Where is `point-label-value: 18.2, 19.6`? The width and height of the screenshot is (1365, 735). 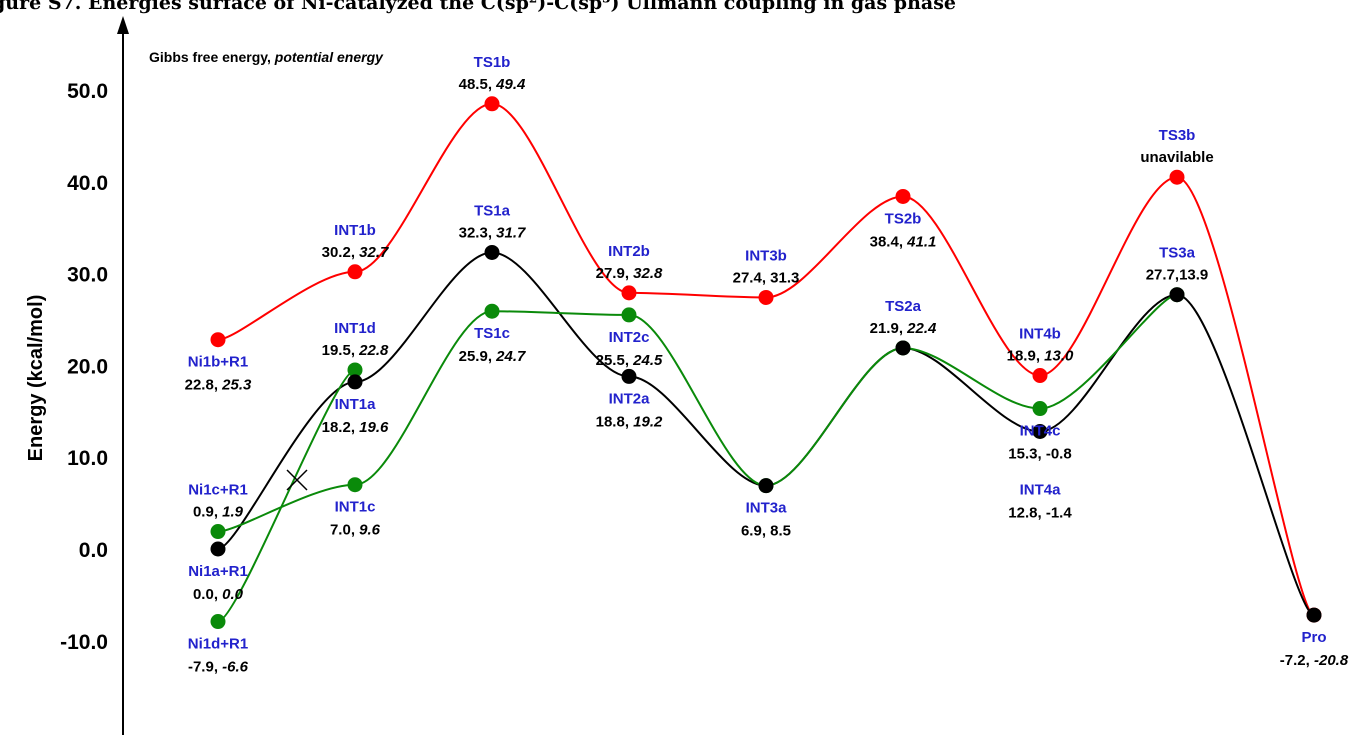
point-label-value: 18.2, 19.6 is located at coordinates (355, 427).